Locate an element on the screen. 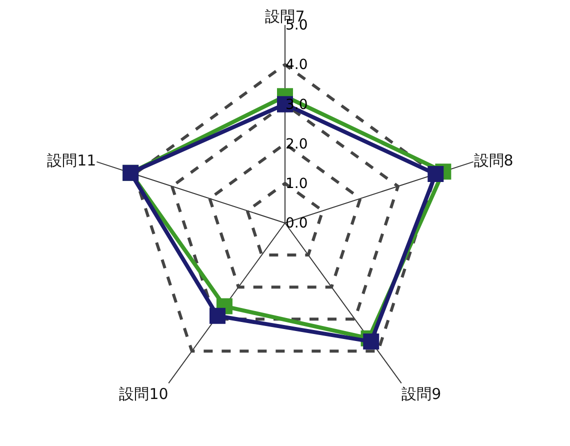  y-tick-label: 0.0 is located at coordinates (297, 224).